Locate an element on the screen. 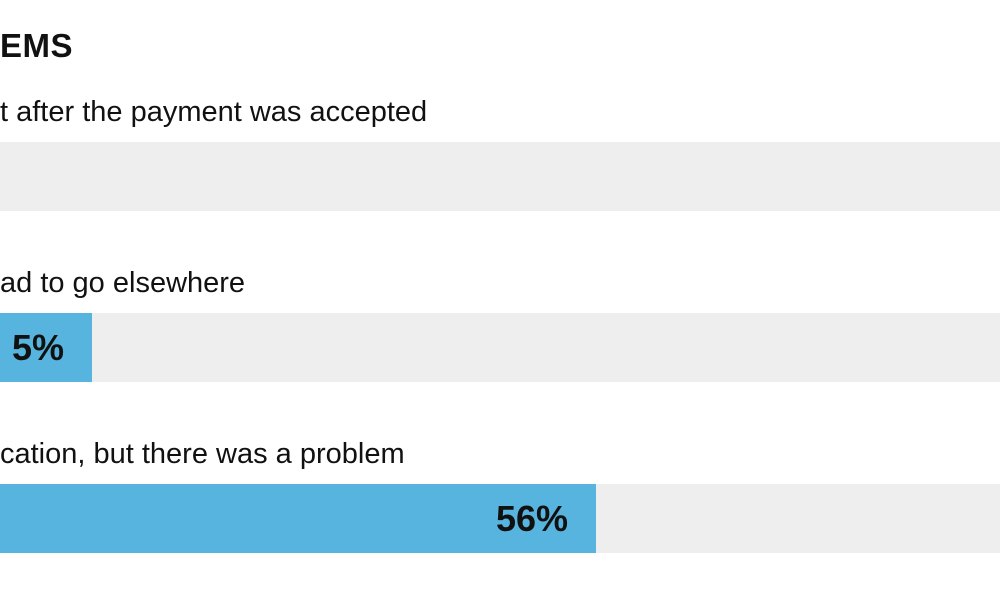  bar-track: 5% is located at coordinates (500, 347).